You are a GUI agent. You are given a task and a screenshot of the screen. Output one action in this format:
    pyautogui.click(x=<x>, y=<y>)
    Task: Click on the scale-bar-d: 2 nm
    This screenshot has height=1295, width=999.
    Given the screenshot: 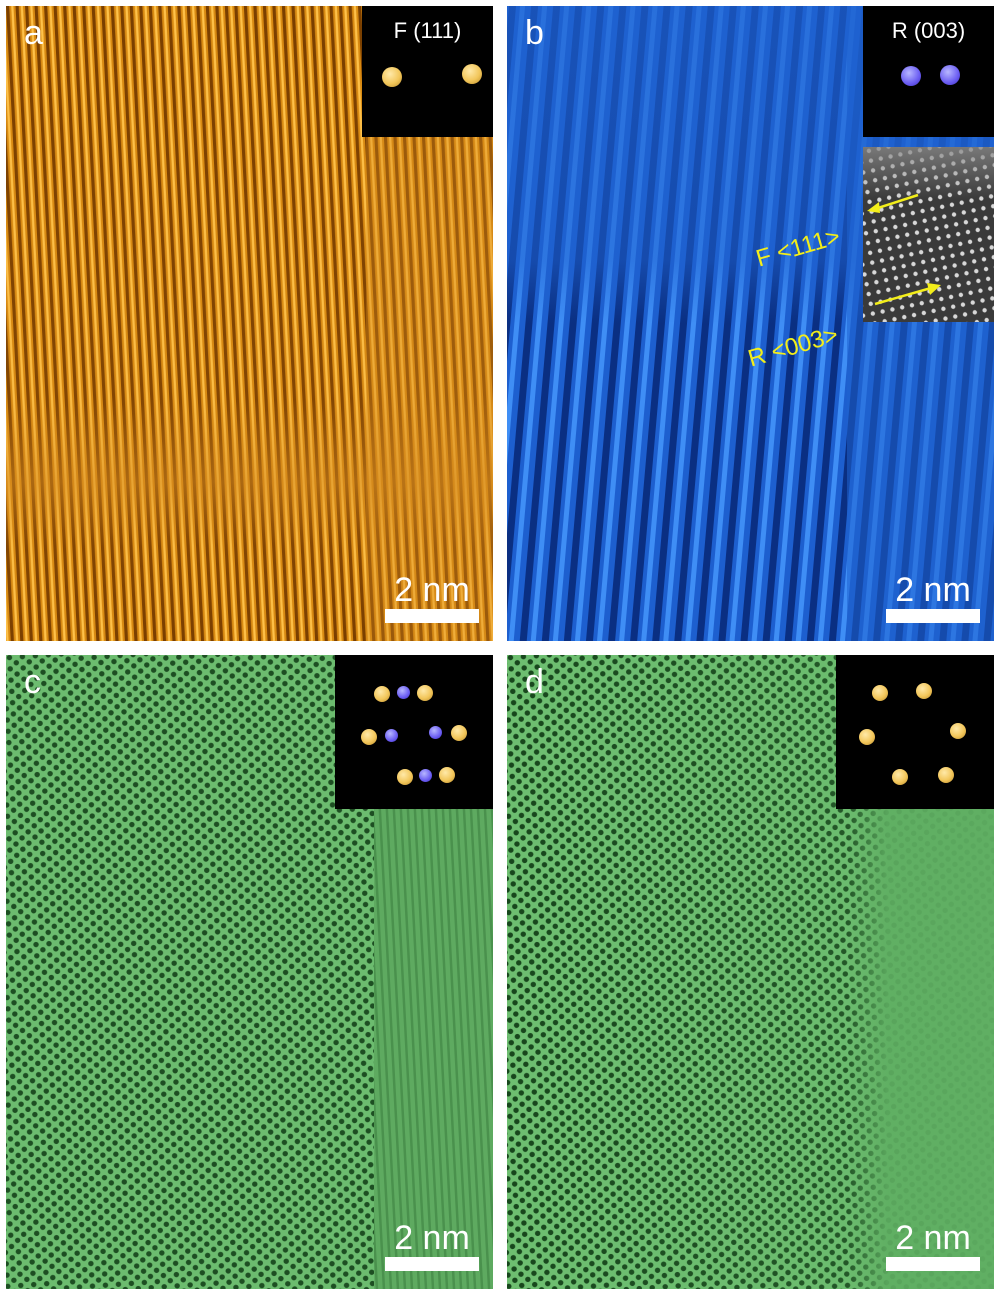 What is the action you would take?
    pyautogui.click(x=933, y=1246)
    